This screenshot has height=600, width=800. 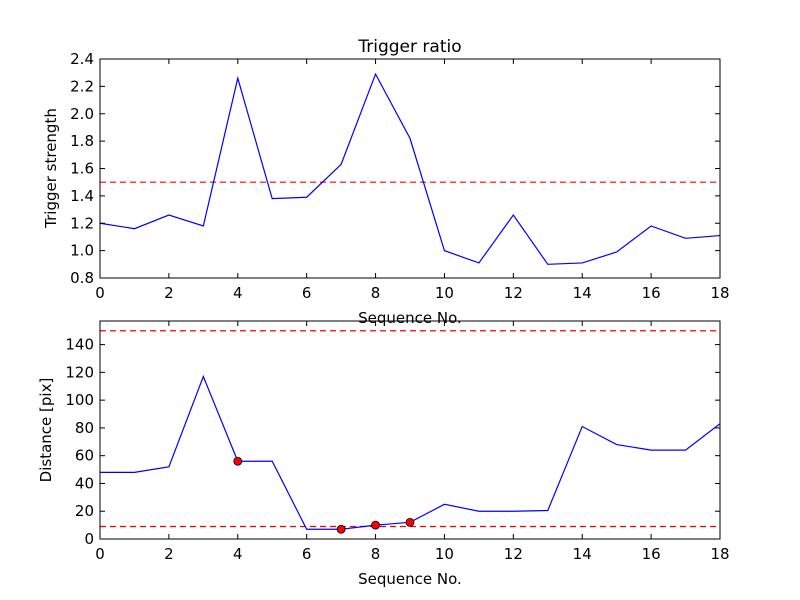 What do you see at coordinates (89, 539) in the screenshot?
I see `y-tick-label: 0` at bounding box center [89, 539].